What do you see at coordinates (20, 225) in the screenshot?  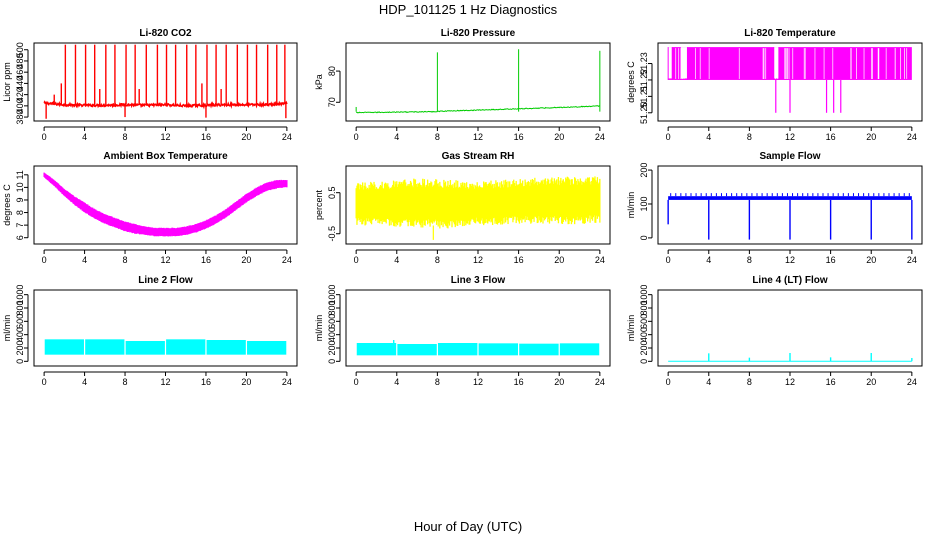 I see `y-tick-label: 7` at bounding box center [20, 225].